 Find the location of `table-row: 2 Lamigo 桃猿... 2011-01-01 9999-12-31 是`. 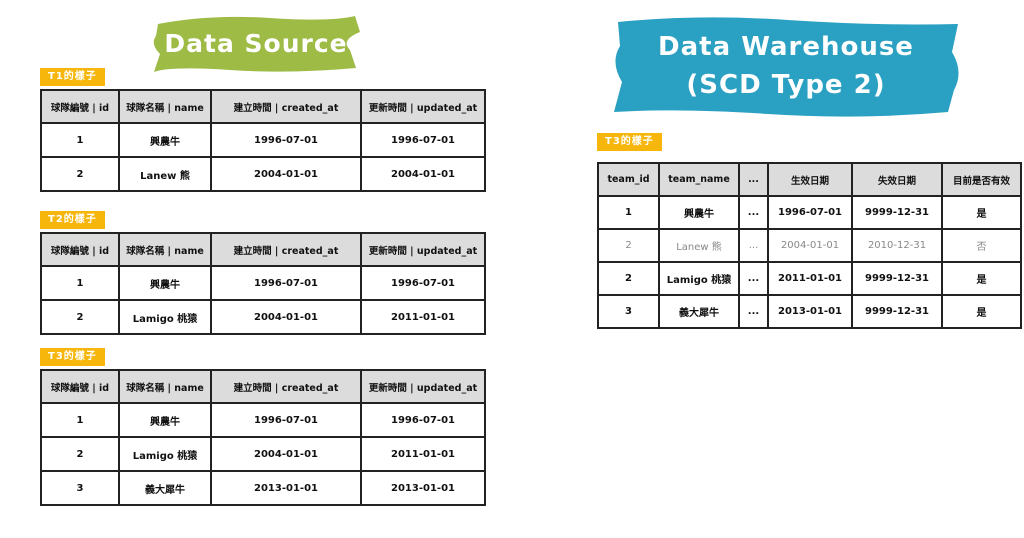

table-row: 2 Lamigo 桃猿... 2011-01-01 9999-12-31 是 is located at coordinates (809, 278).